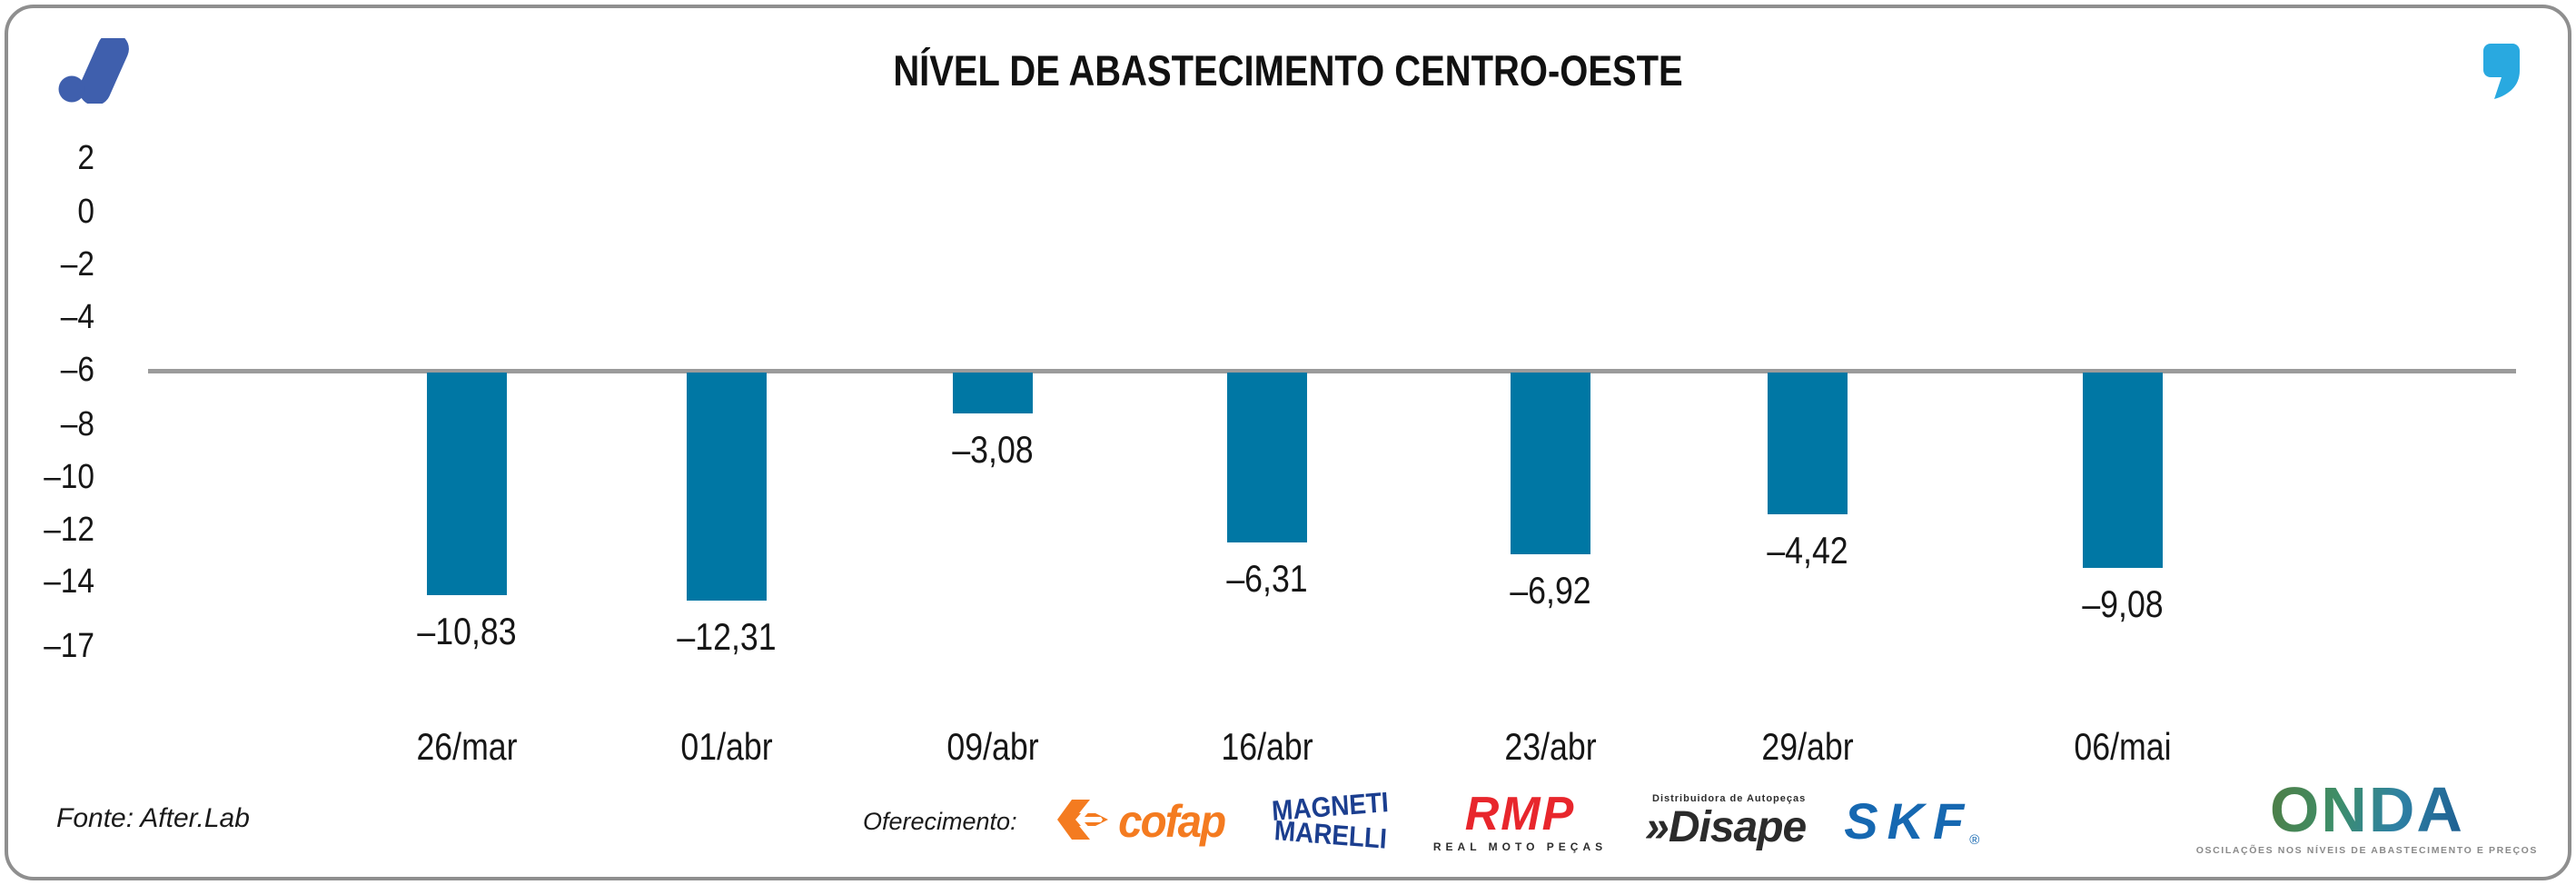 Image resolution: width=2576 pixels, height=885 pixels. I want to click on bar-value-label: –4,42, so click(1807, 550).